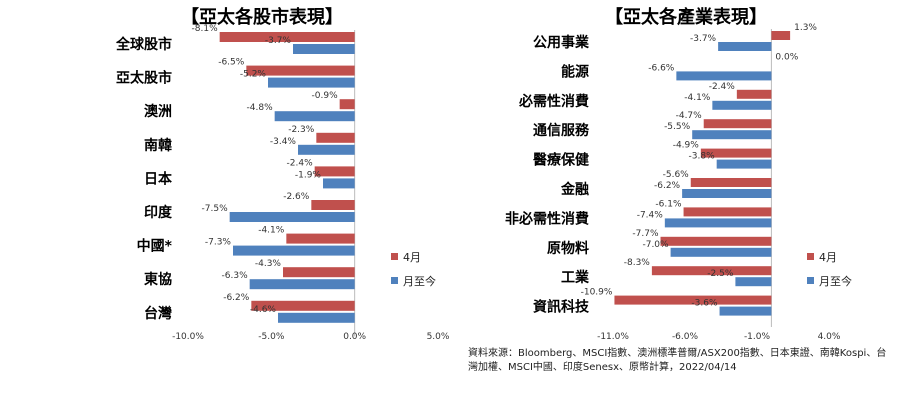  Describe the element at coordinates (686, 17) in the screenshot. I see `sector-chart-title: 【亞太各產業表現】` at that location.